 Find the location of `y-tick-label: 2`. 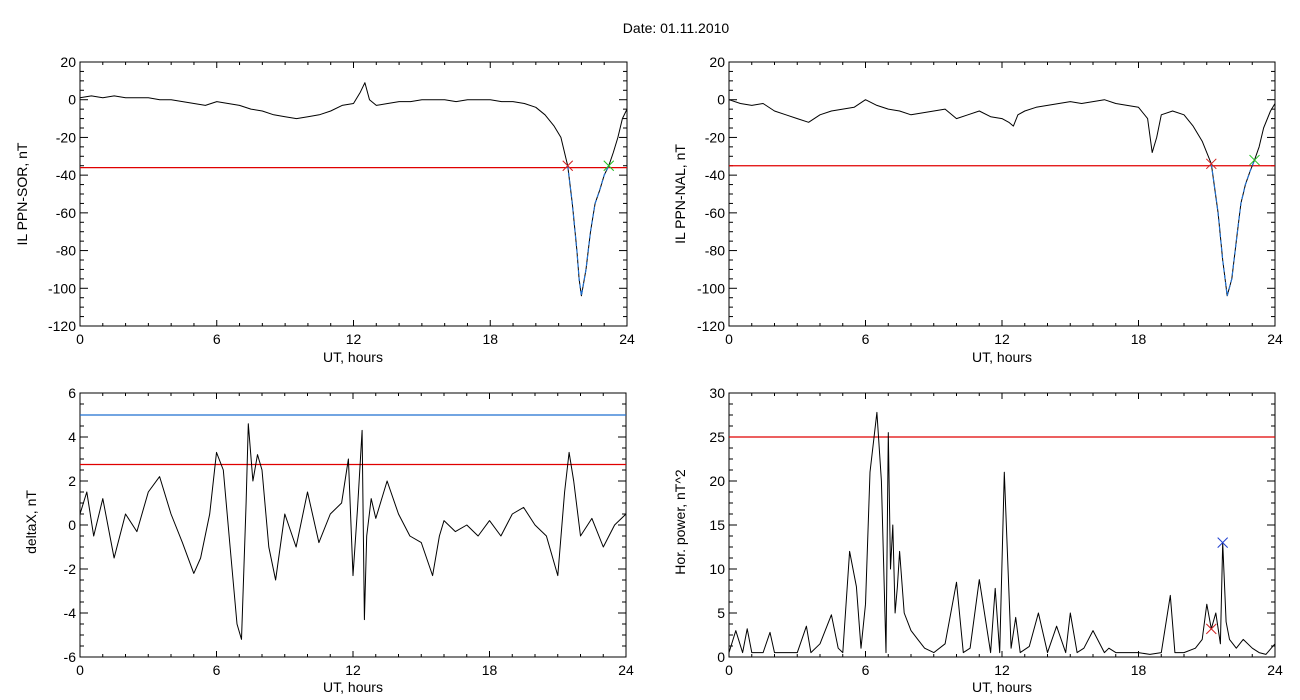

y-tick-label: 2 is located at coordinates (72, 481).